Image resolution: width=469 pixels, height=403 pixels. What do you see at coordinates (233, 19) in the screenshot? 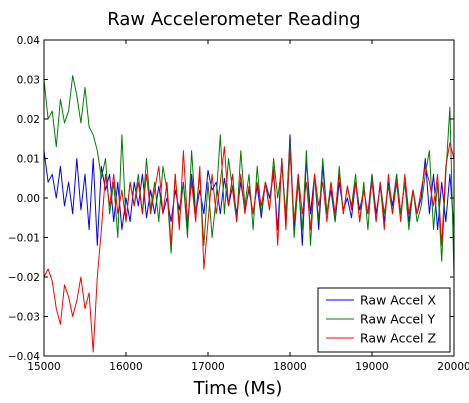
I see `chart-title: Raw Accelerometer Reading` at bounding box center [233, 19].